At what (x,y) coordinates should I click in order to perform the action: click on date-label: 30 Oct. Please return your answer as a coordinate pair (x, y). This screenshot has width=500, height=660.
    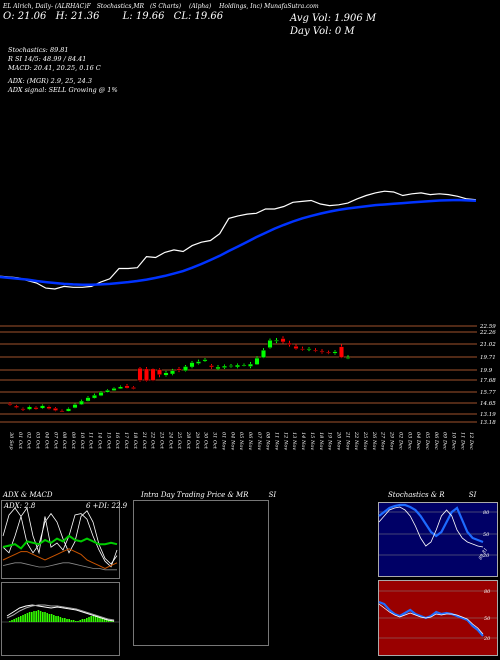
    Looking at the image, I should click on (206, 441).